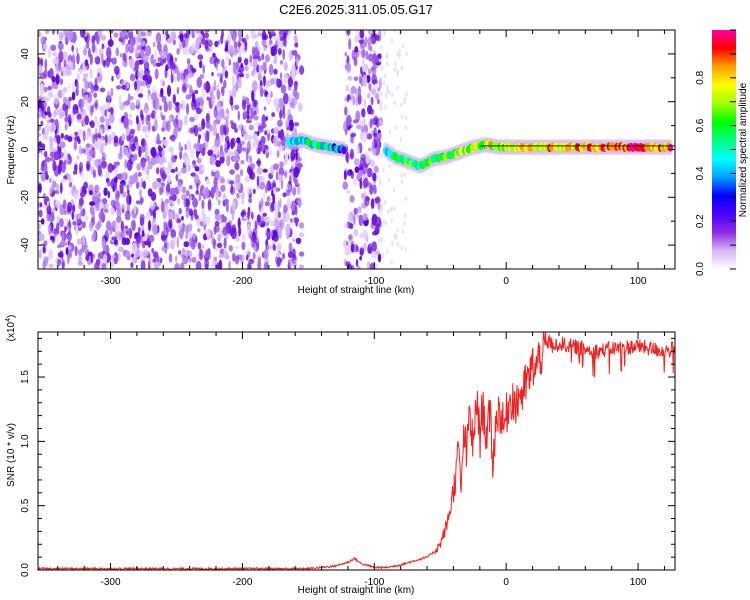  I want to click on snr-x-label: Height of straight line (km), so click(356, 590).